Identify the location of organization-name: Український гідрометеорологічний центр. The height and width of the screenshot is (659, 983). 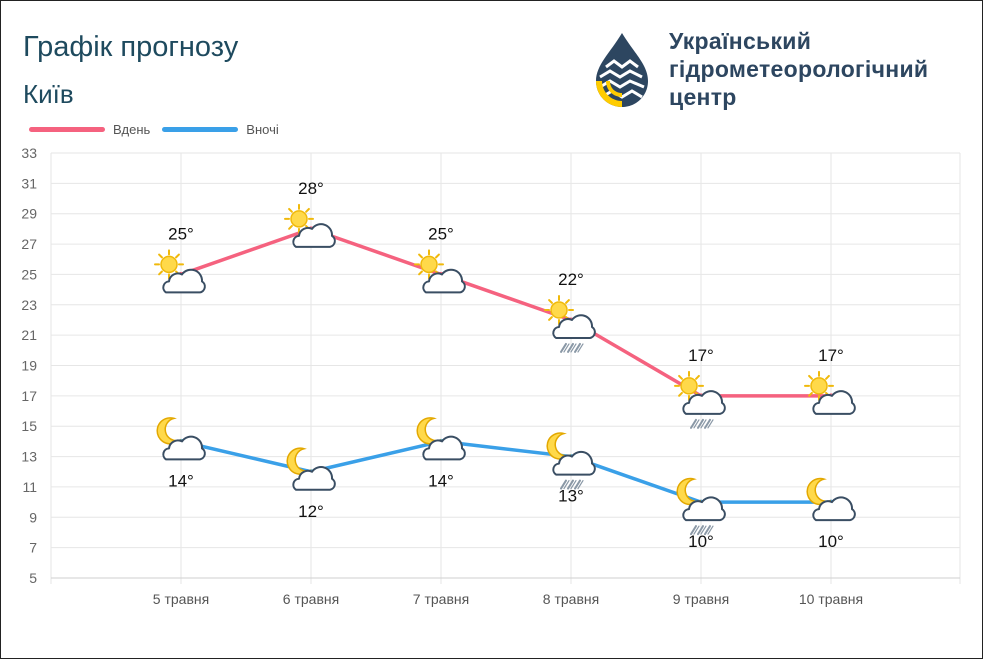
(798, 69).